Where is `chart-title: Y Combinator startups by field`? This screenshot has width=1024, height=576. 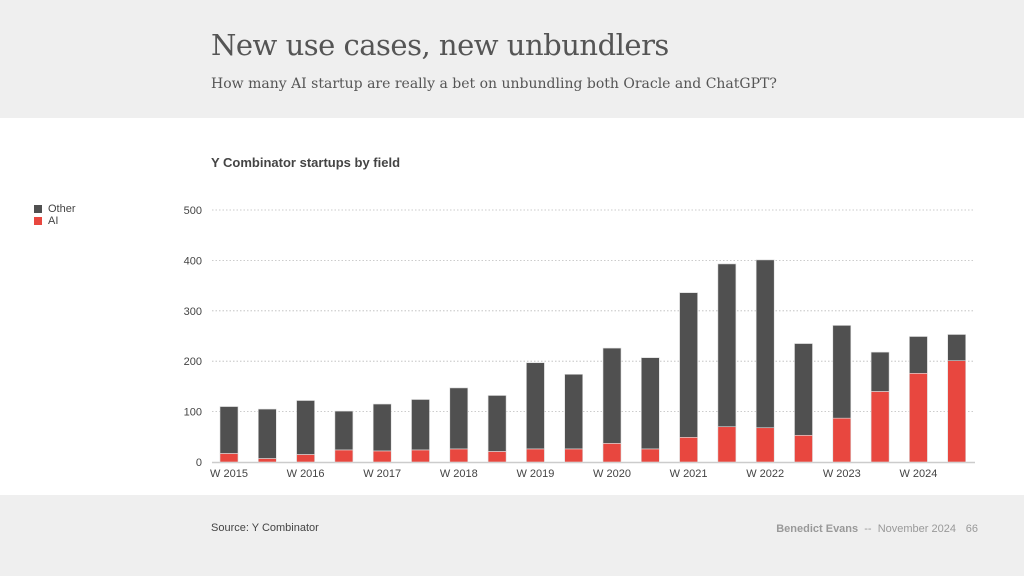
chart-title: Y Combinator startups by field is located at coordinates (306, 162).